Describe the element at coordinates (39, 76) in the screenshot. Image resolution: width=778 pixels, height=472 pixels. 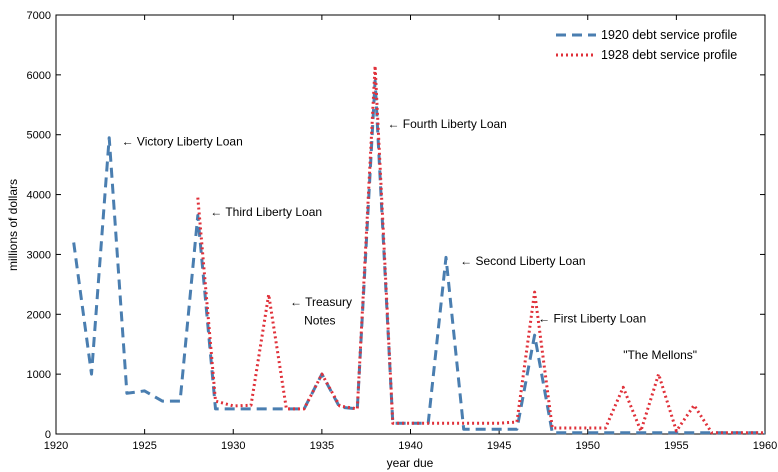
I see `y-tick-label: 6000` at that location.